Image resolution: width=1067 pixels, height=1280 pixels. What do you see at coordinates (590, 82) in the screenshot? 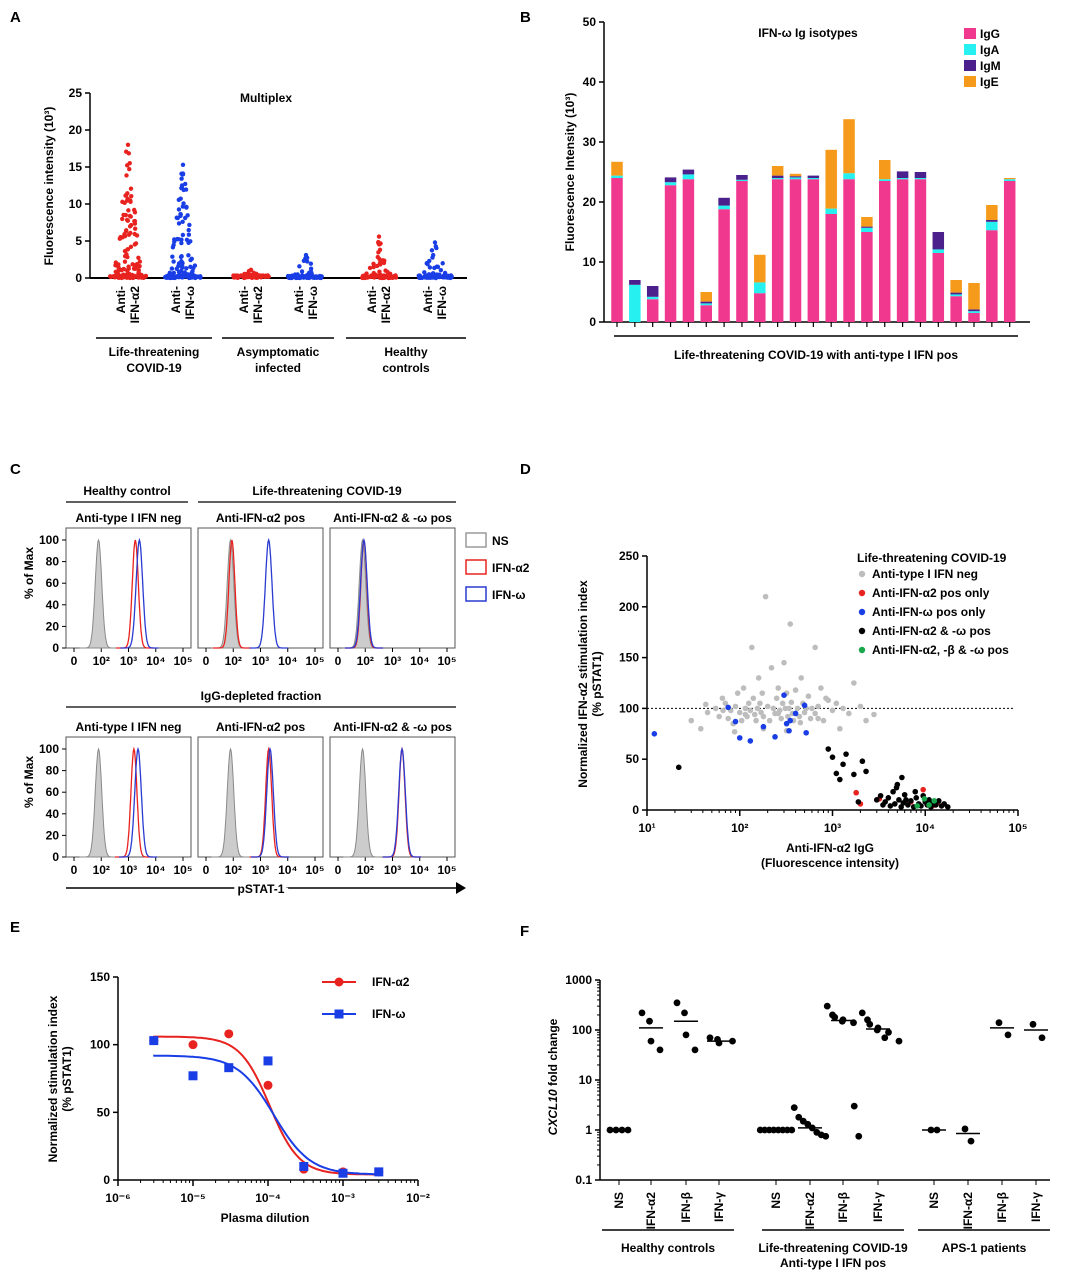
I see `y-tick-label: 40` at bounding box center [590, 82].